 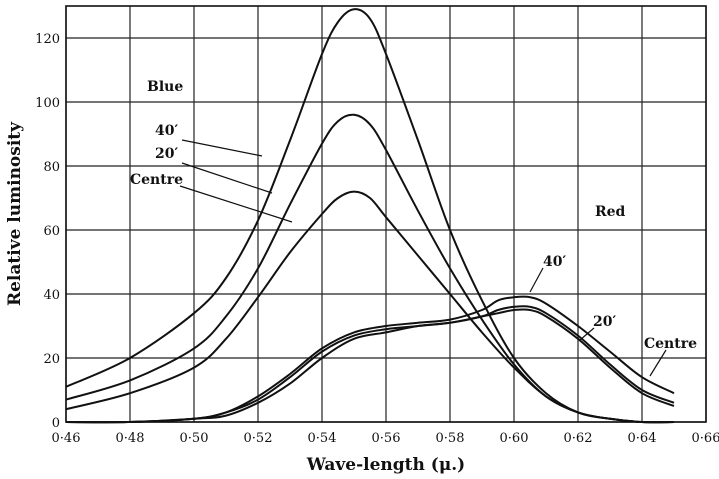 What do you see at coordinates (194, 438) in the screenshot?
I see `x-tick-label: 0·50` at bounding box center [194, 438].